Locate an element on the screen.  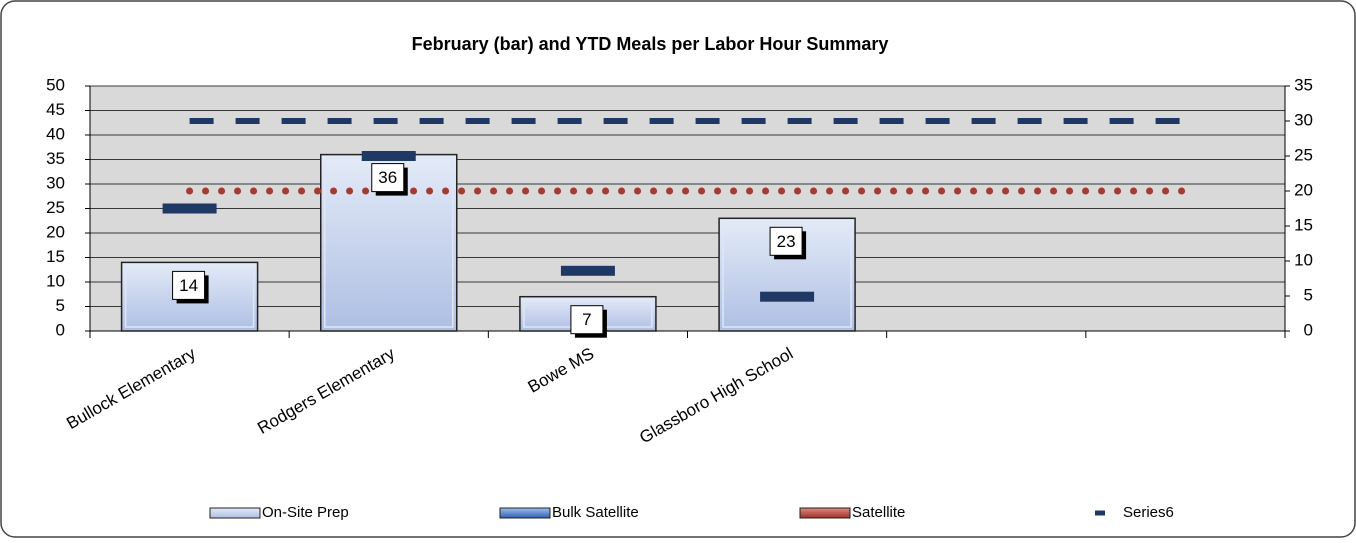
y-tick-label: 40 is located at coordinates (55, 133).